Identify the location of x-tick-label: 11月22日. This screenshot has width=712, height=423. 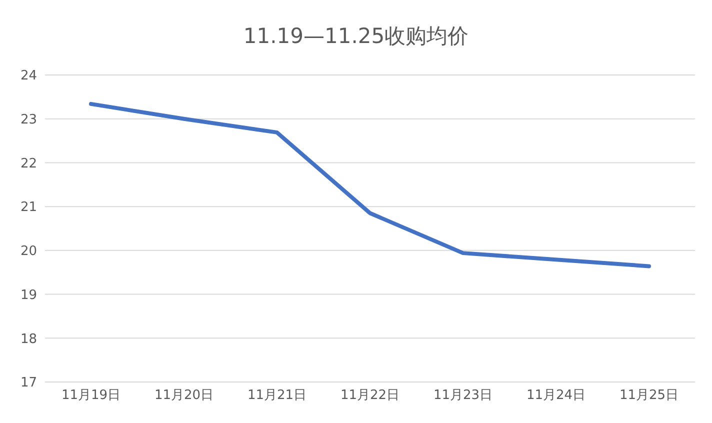
(370, 396).